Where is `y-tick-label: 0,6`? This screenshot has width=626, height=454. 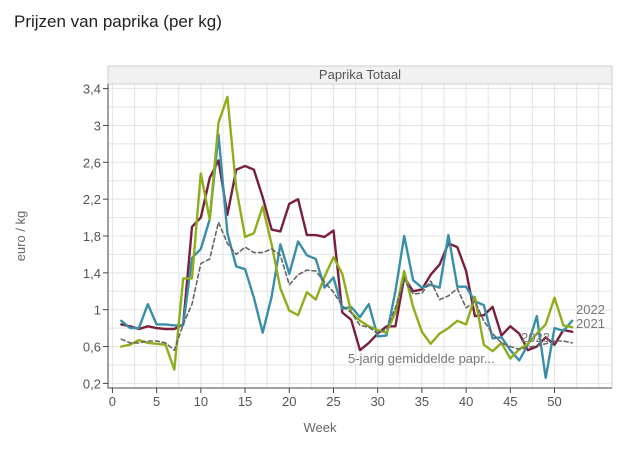 y-tick-label: 0,6 is located at coordinates (92, 347).